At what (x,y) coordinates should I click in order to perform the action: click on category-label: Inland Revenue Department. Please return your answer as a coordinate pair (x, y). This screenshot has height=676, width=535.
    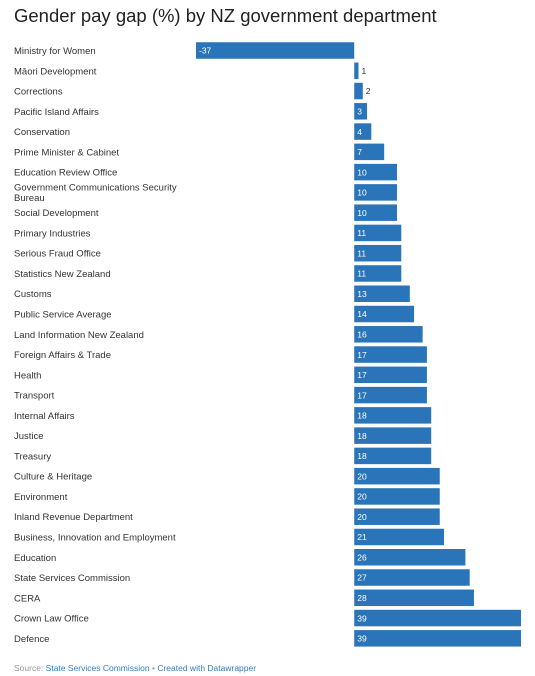
    Looking at the image, I should click on (73, 517).